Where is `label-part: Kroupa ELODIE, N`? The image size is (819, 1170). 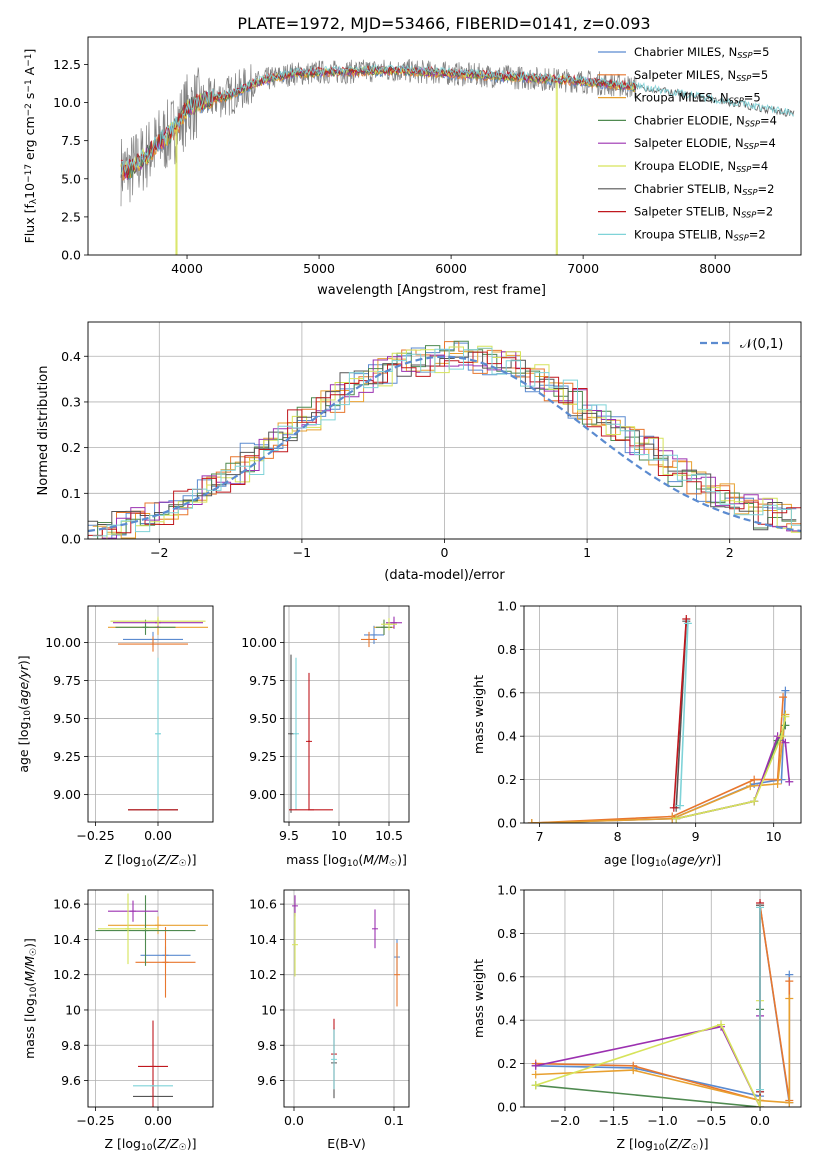
label-part: Kroupa ELODIE, N is located at coordinates (685, 166).